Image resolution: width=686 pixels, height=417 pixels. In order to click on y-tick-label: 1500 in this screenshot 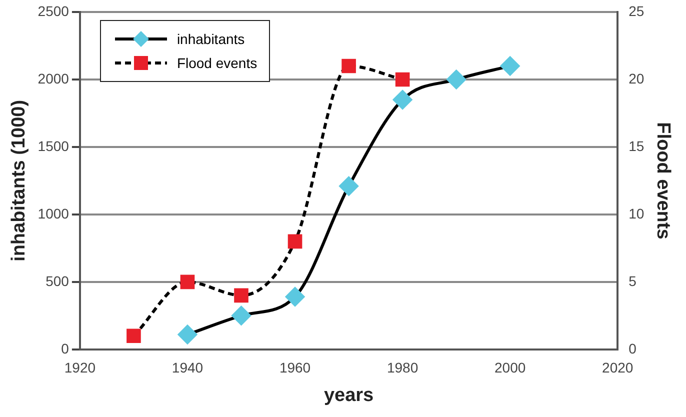, I will do `click(54, 146)`.